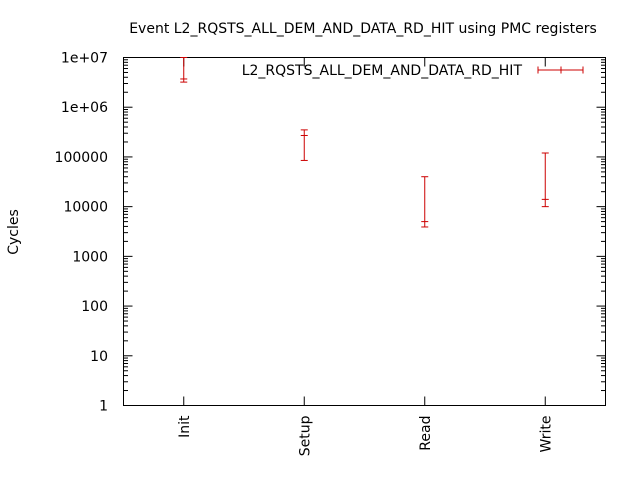 This screenshot has height=484, width=640. What do you see at coordinates (426, 433) in the screenshot?
I see `x-tick-label: Read` at bounding box center [426, 433].